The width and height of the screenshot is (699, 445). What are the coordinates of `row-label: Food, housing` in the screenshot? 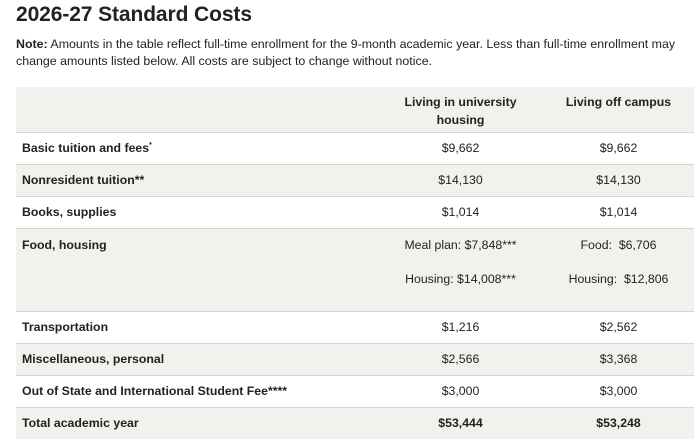 It's located at (64, 244).